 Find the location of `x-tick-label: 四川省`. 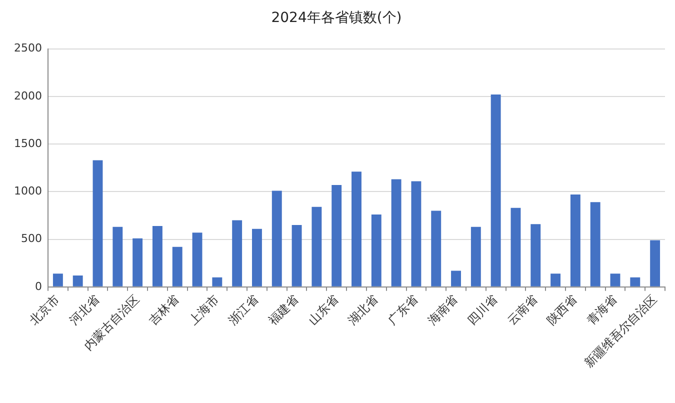

x-tick-label: 四川省 is located at coordinates (482, 310).